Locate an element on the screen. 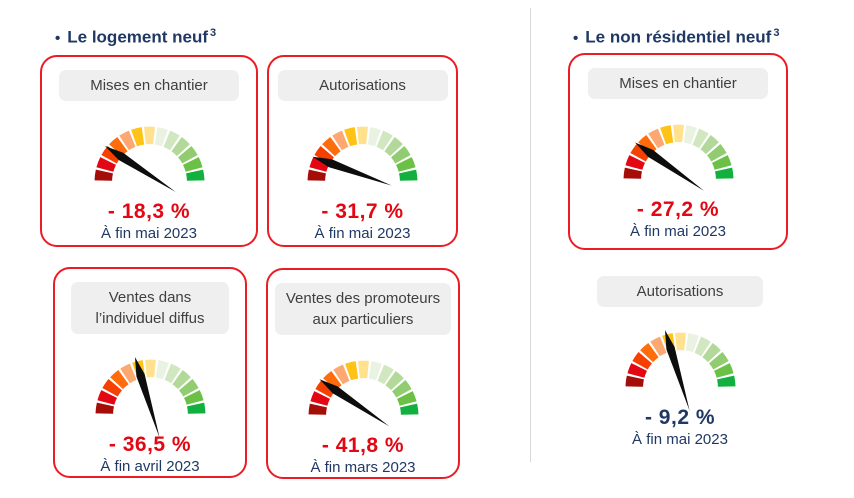 This screenshot has width=854, height=498. gauge-value: - 31,7 % is located at coordinates (362, 211).